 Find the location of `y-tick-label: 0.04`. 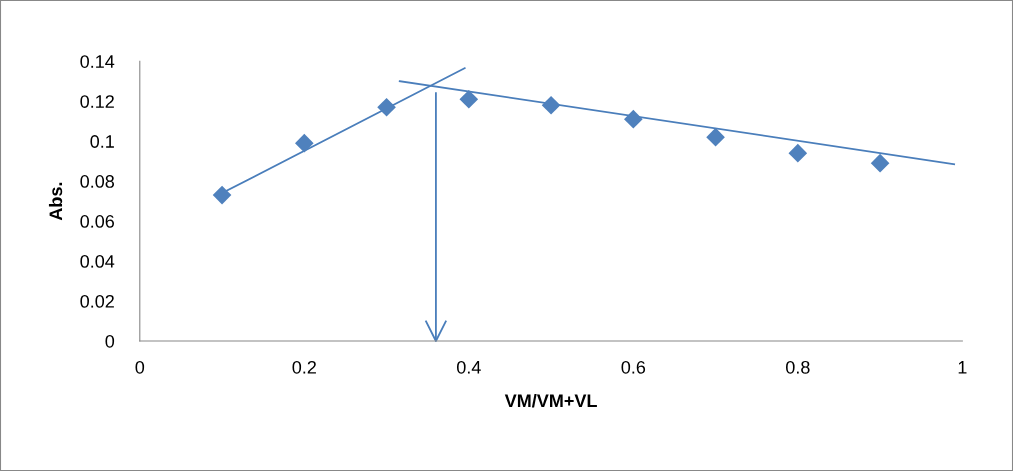

y-tick-label: 0.04 is located at coordinates (97, 261).